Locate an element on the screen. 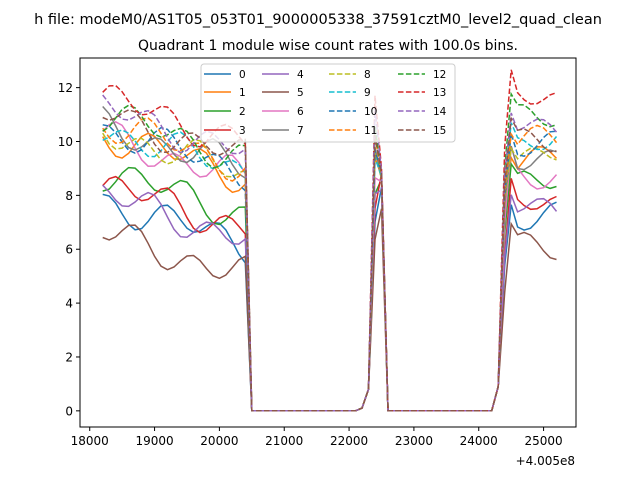 The image size is (640, 480). x-tick-label: 25000 is located at coordinates (543, 441).